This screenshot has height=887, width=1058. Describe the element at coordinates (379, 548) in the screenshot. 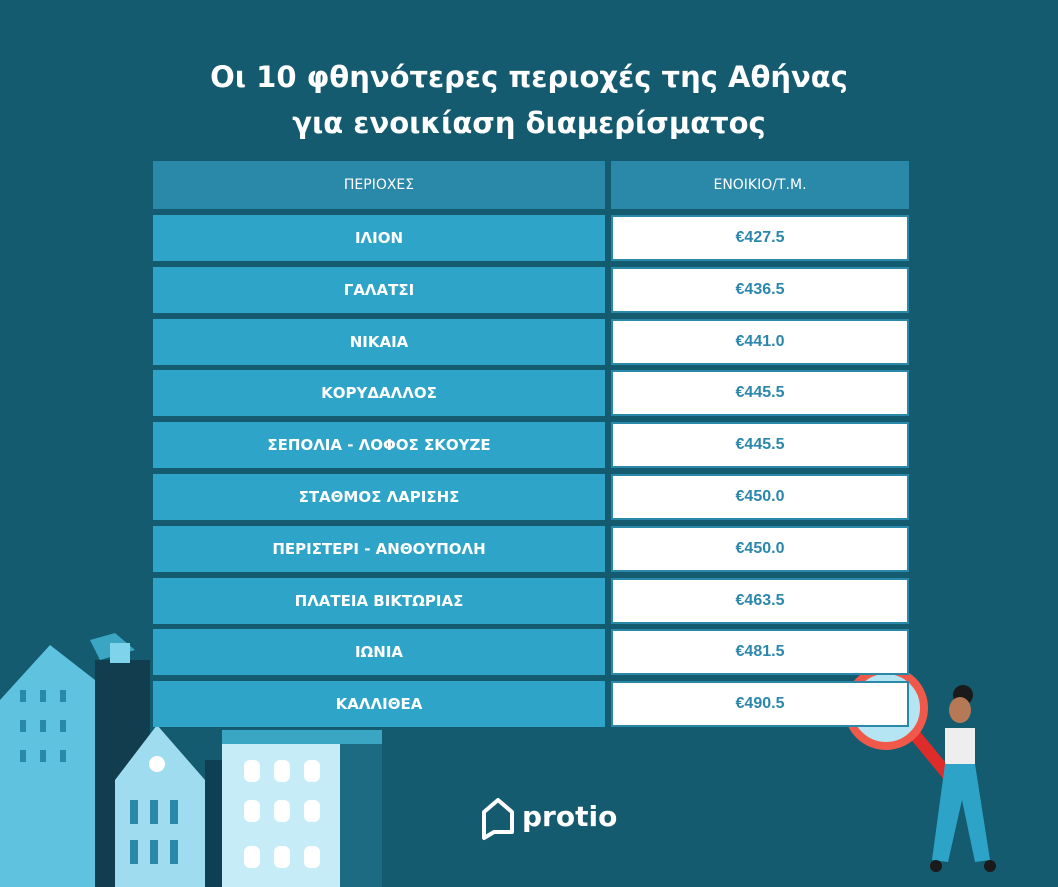

I see `area-cell: ΠΕΡΙΣΤΕΡΙ - ΑΝΘΟΥΠΟΛΗ` at that location.